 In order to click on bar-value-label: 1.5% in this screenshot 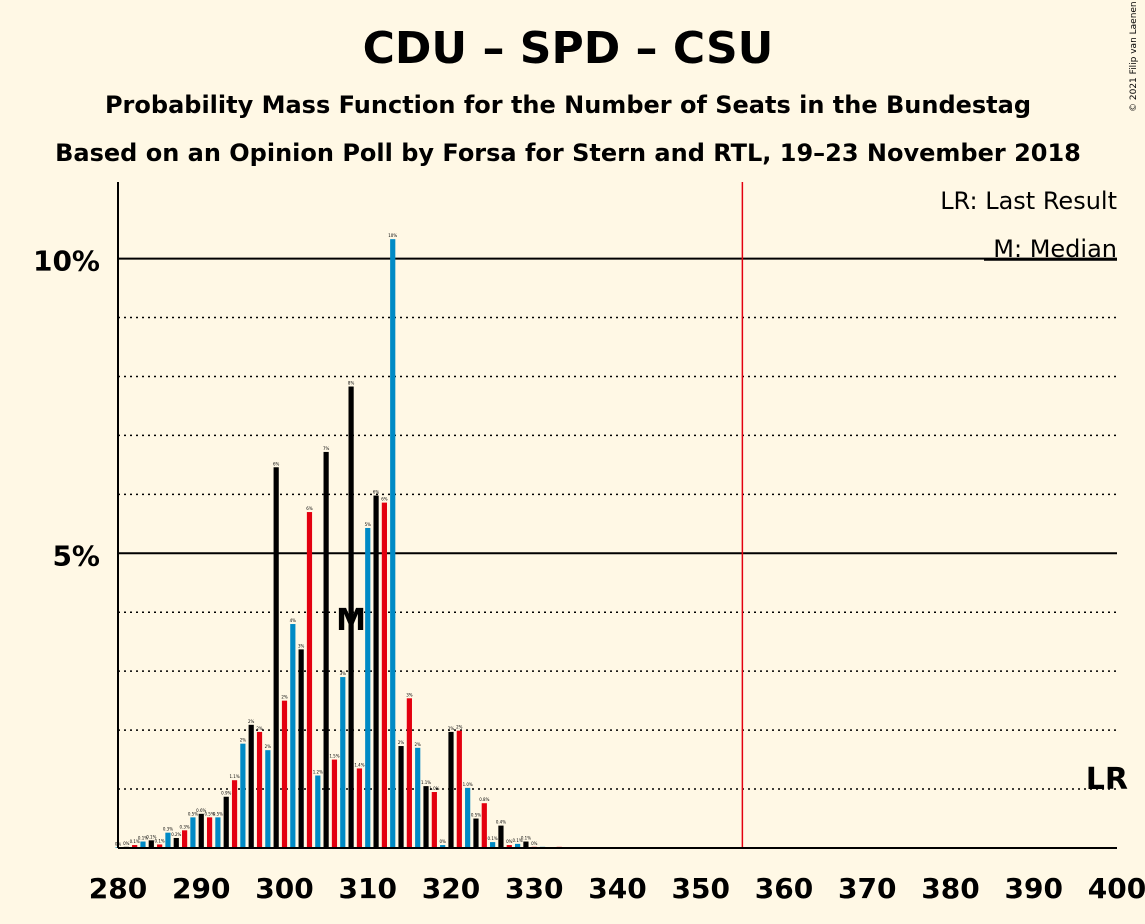, I will do `click(334, 756)`.